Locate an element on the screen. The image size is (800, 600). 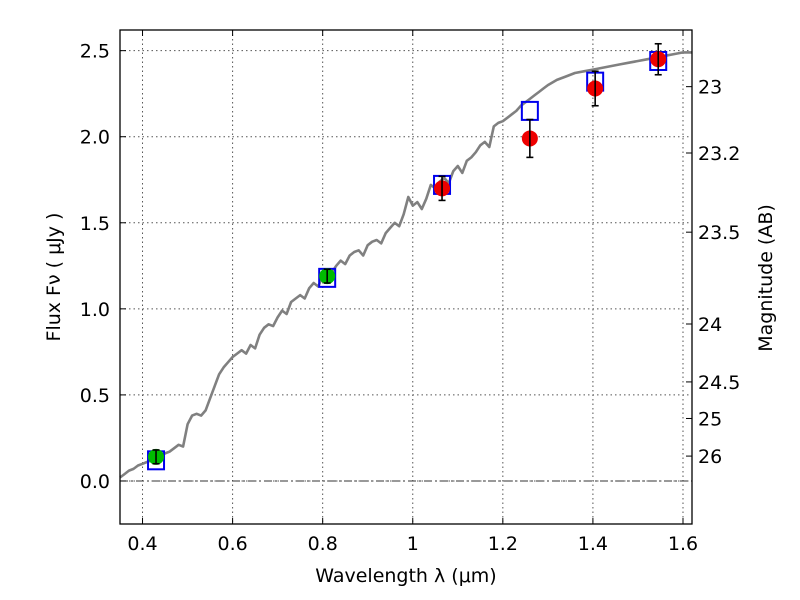
y-tick-label: 0.0 is located at coordinates (95, 482).